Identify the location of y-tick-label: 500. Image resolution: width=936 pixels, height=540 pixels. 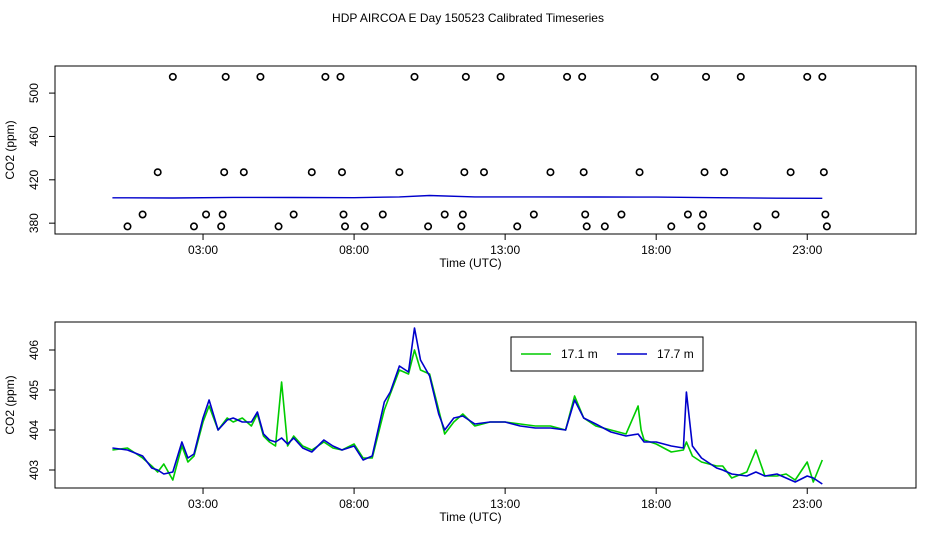
(34, 93).